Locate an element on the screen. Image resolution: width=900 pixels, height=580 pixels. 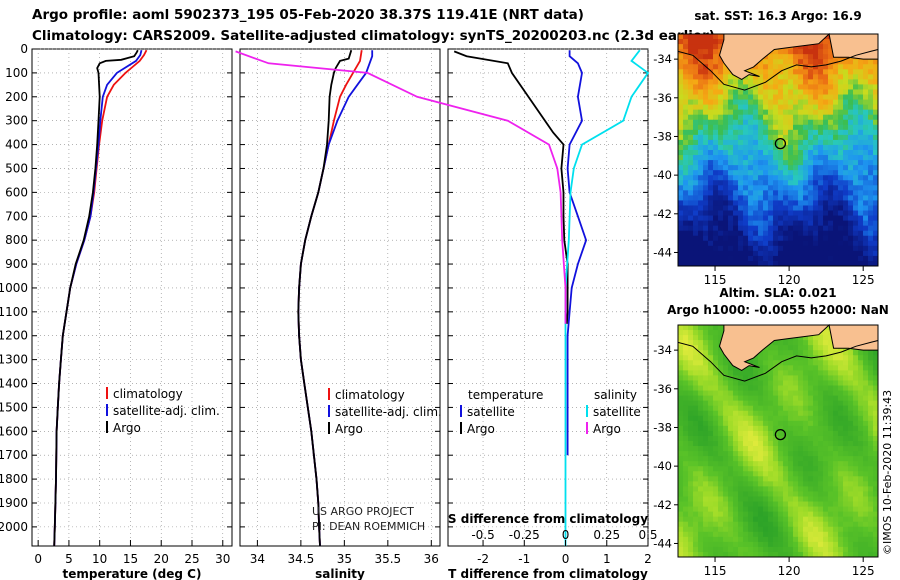
depth-tick-label: 900 is located at coordinates (16, 264).